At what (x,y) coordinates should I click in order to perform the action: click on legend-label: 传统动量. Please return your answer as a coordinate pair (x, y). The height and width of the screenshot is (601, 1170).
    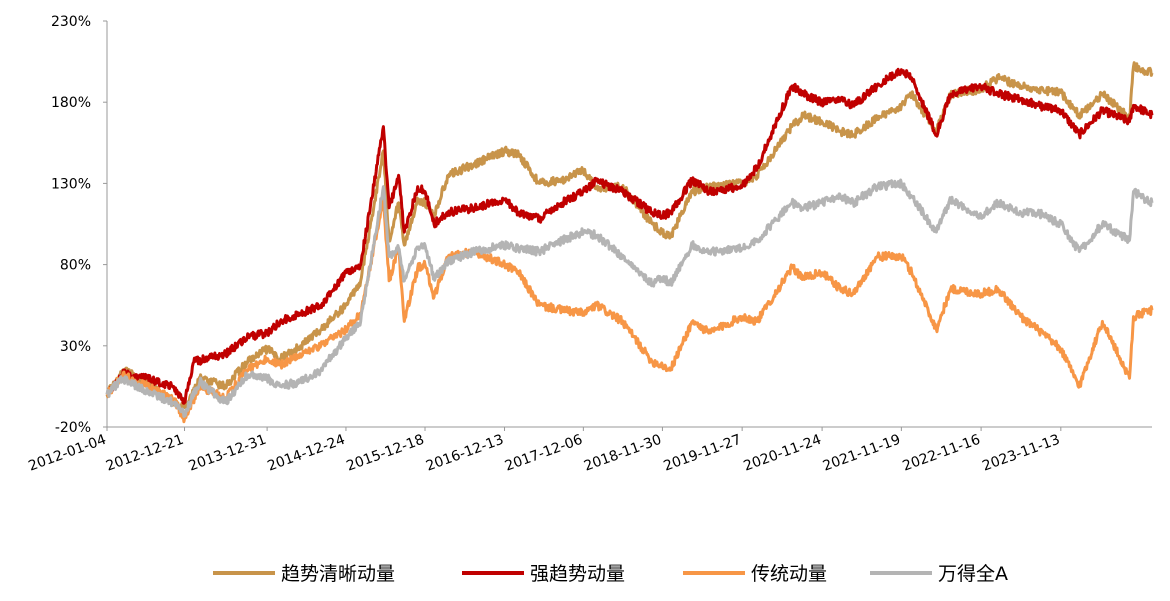
    Looking at the image, I should click on (789, 574).